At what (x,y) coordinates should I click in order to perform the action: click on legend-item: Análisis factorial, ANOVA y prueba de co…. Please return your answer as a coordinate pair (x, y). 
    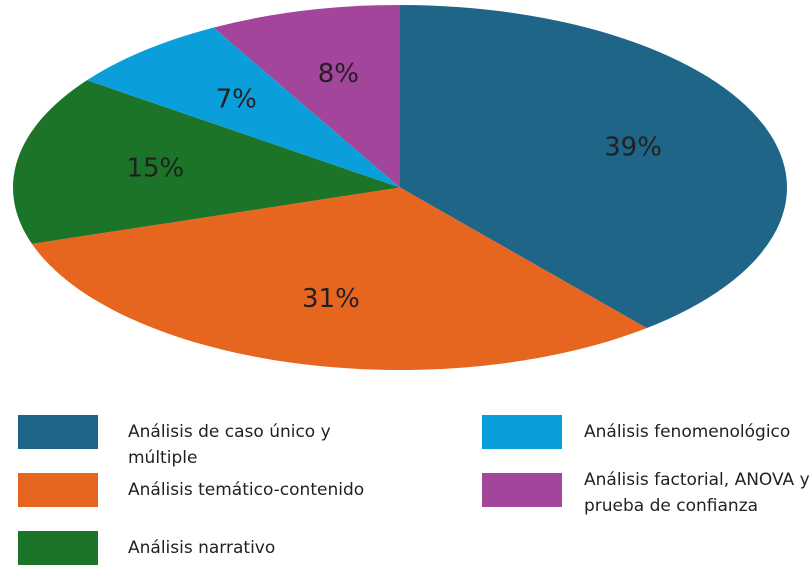
    Looking at the image, I should click on (647, 491).